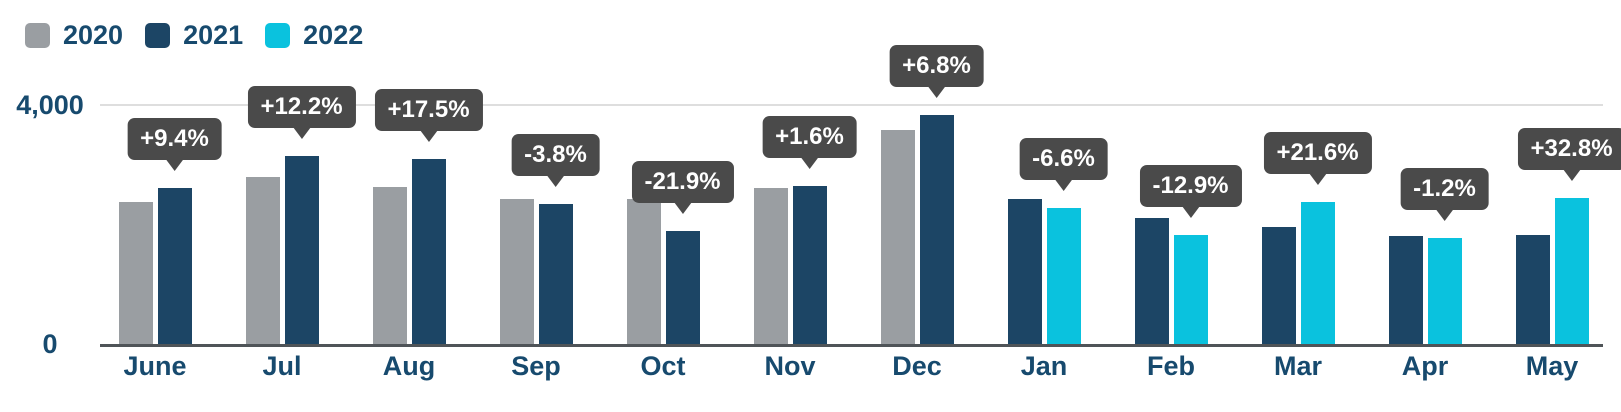 Image resolution: width=1621 pixels, height=412 pixels. I want to click on x-tick-nov: Nov, so click(790, 366).